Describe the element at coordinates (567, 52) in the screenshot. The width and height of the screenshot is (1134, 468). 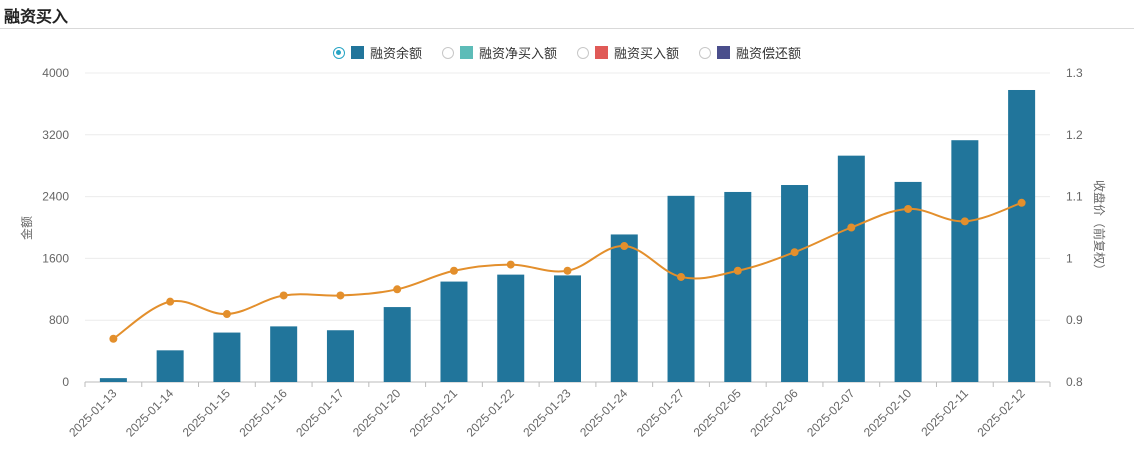
I see `chart-legend: 融资余额 融资净买入额 融资买入额 融资偿还额` at that location.